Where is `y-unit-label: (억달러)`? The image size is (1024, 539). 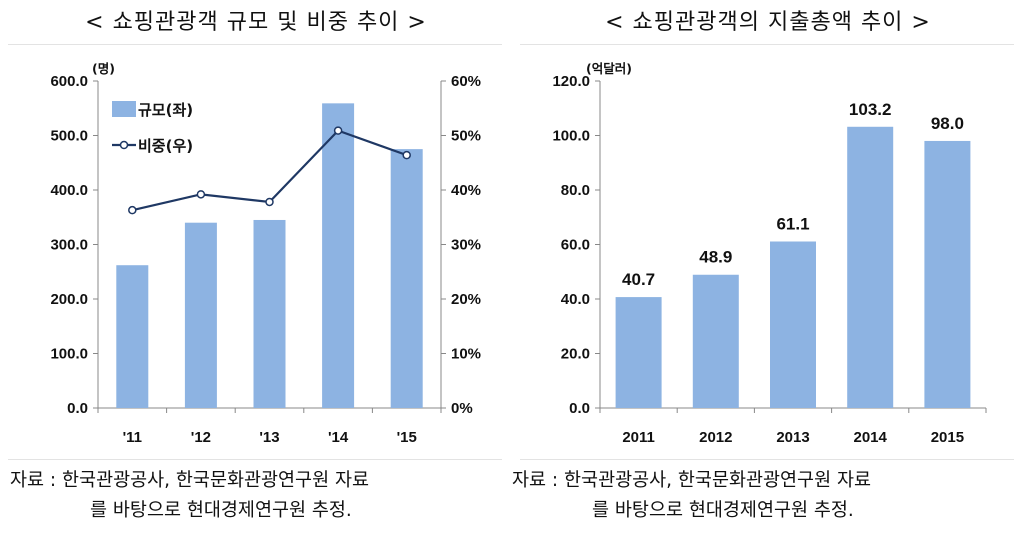 y-unit-label: (억달러) is located at coordinates (609, 68).